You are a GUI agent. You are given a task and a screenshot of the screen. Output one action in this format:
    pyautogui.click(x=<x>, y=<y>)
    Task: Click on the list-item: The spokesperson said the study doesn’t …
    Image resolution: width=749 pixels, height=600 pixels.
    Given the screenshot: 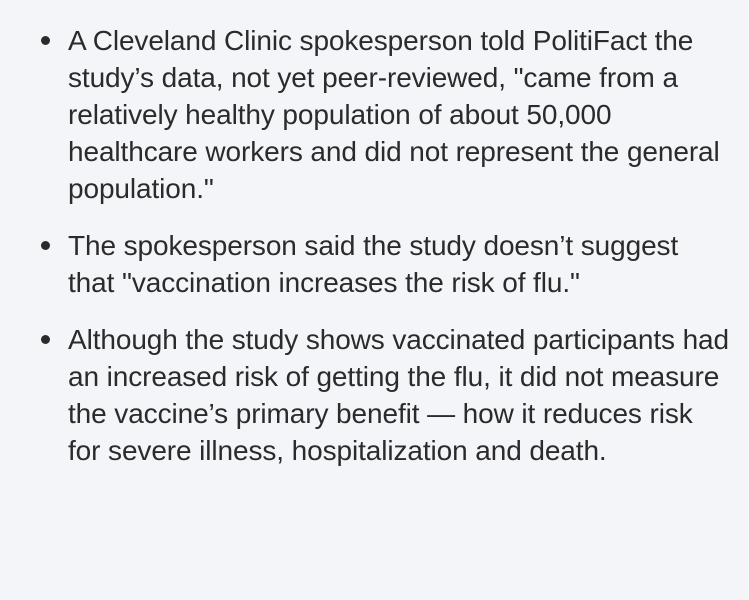 What is the action you would take?
    pyautogui.click(x=364, y=264)
    